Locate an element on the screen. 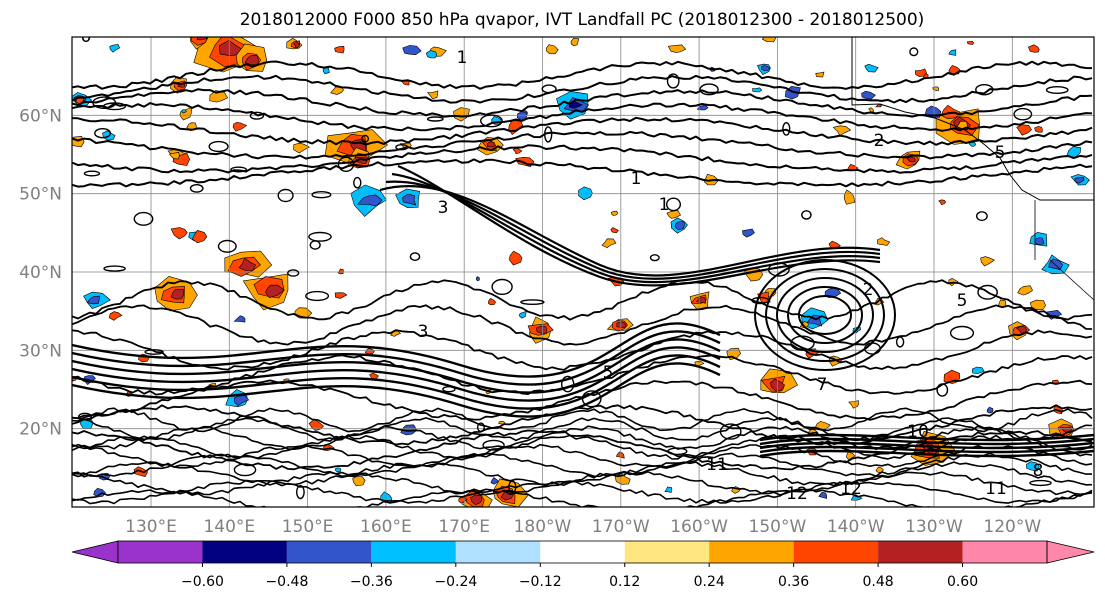 The image size is (1105, 601). coastline is located at coordinates (1064, 250).